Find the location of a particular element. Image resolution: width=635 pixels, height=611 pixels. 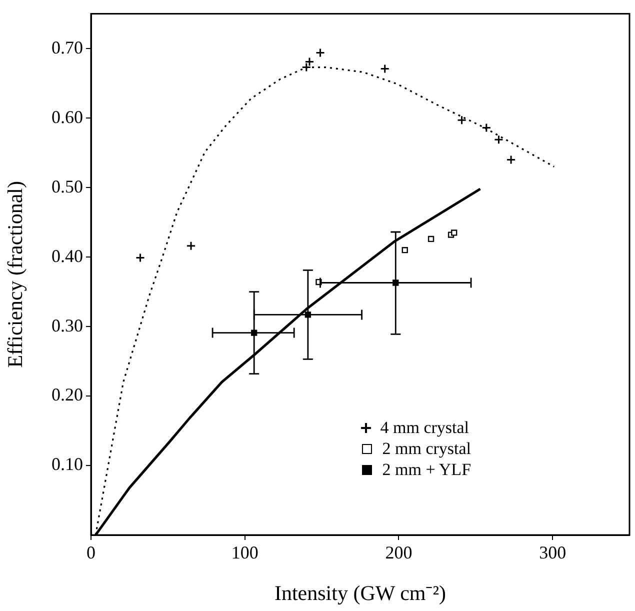

y-tick-label: 0.70 is located at coordinates (67, 47).